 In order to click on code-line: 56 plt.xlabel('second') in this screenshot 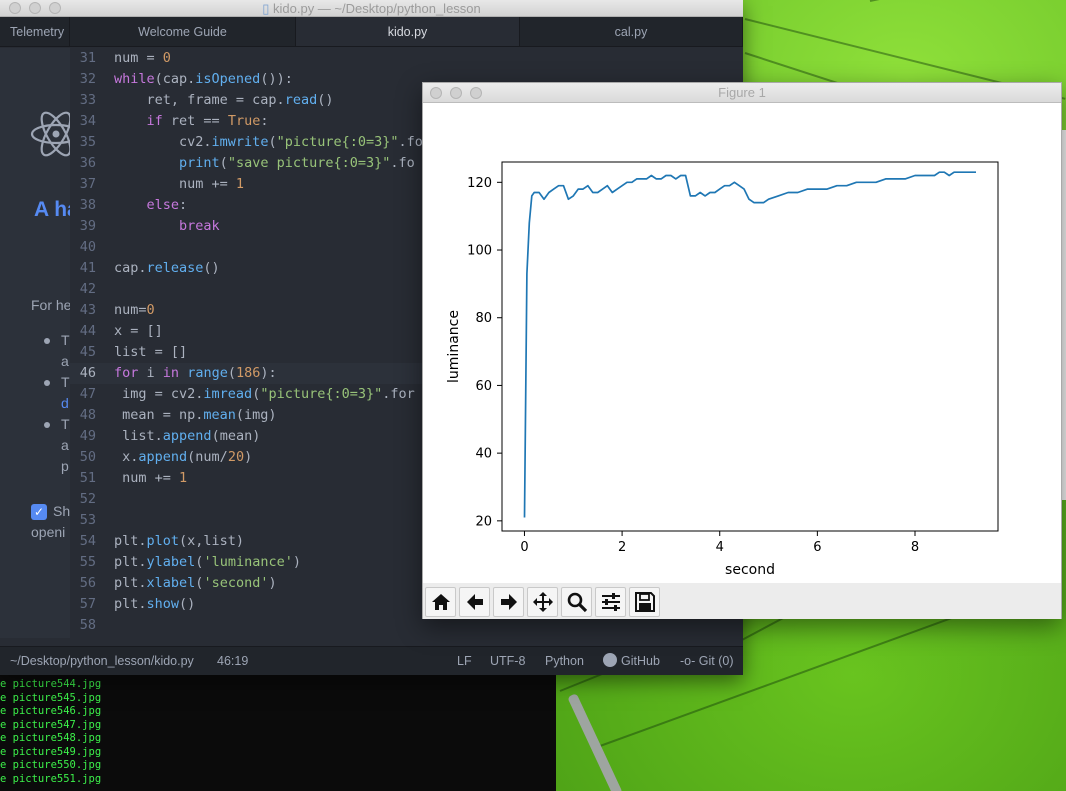, I will do `click(406, 583)`.